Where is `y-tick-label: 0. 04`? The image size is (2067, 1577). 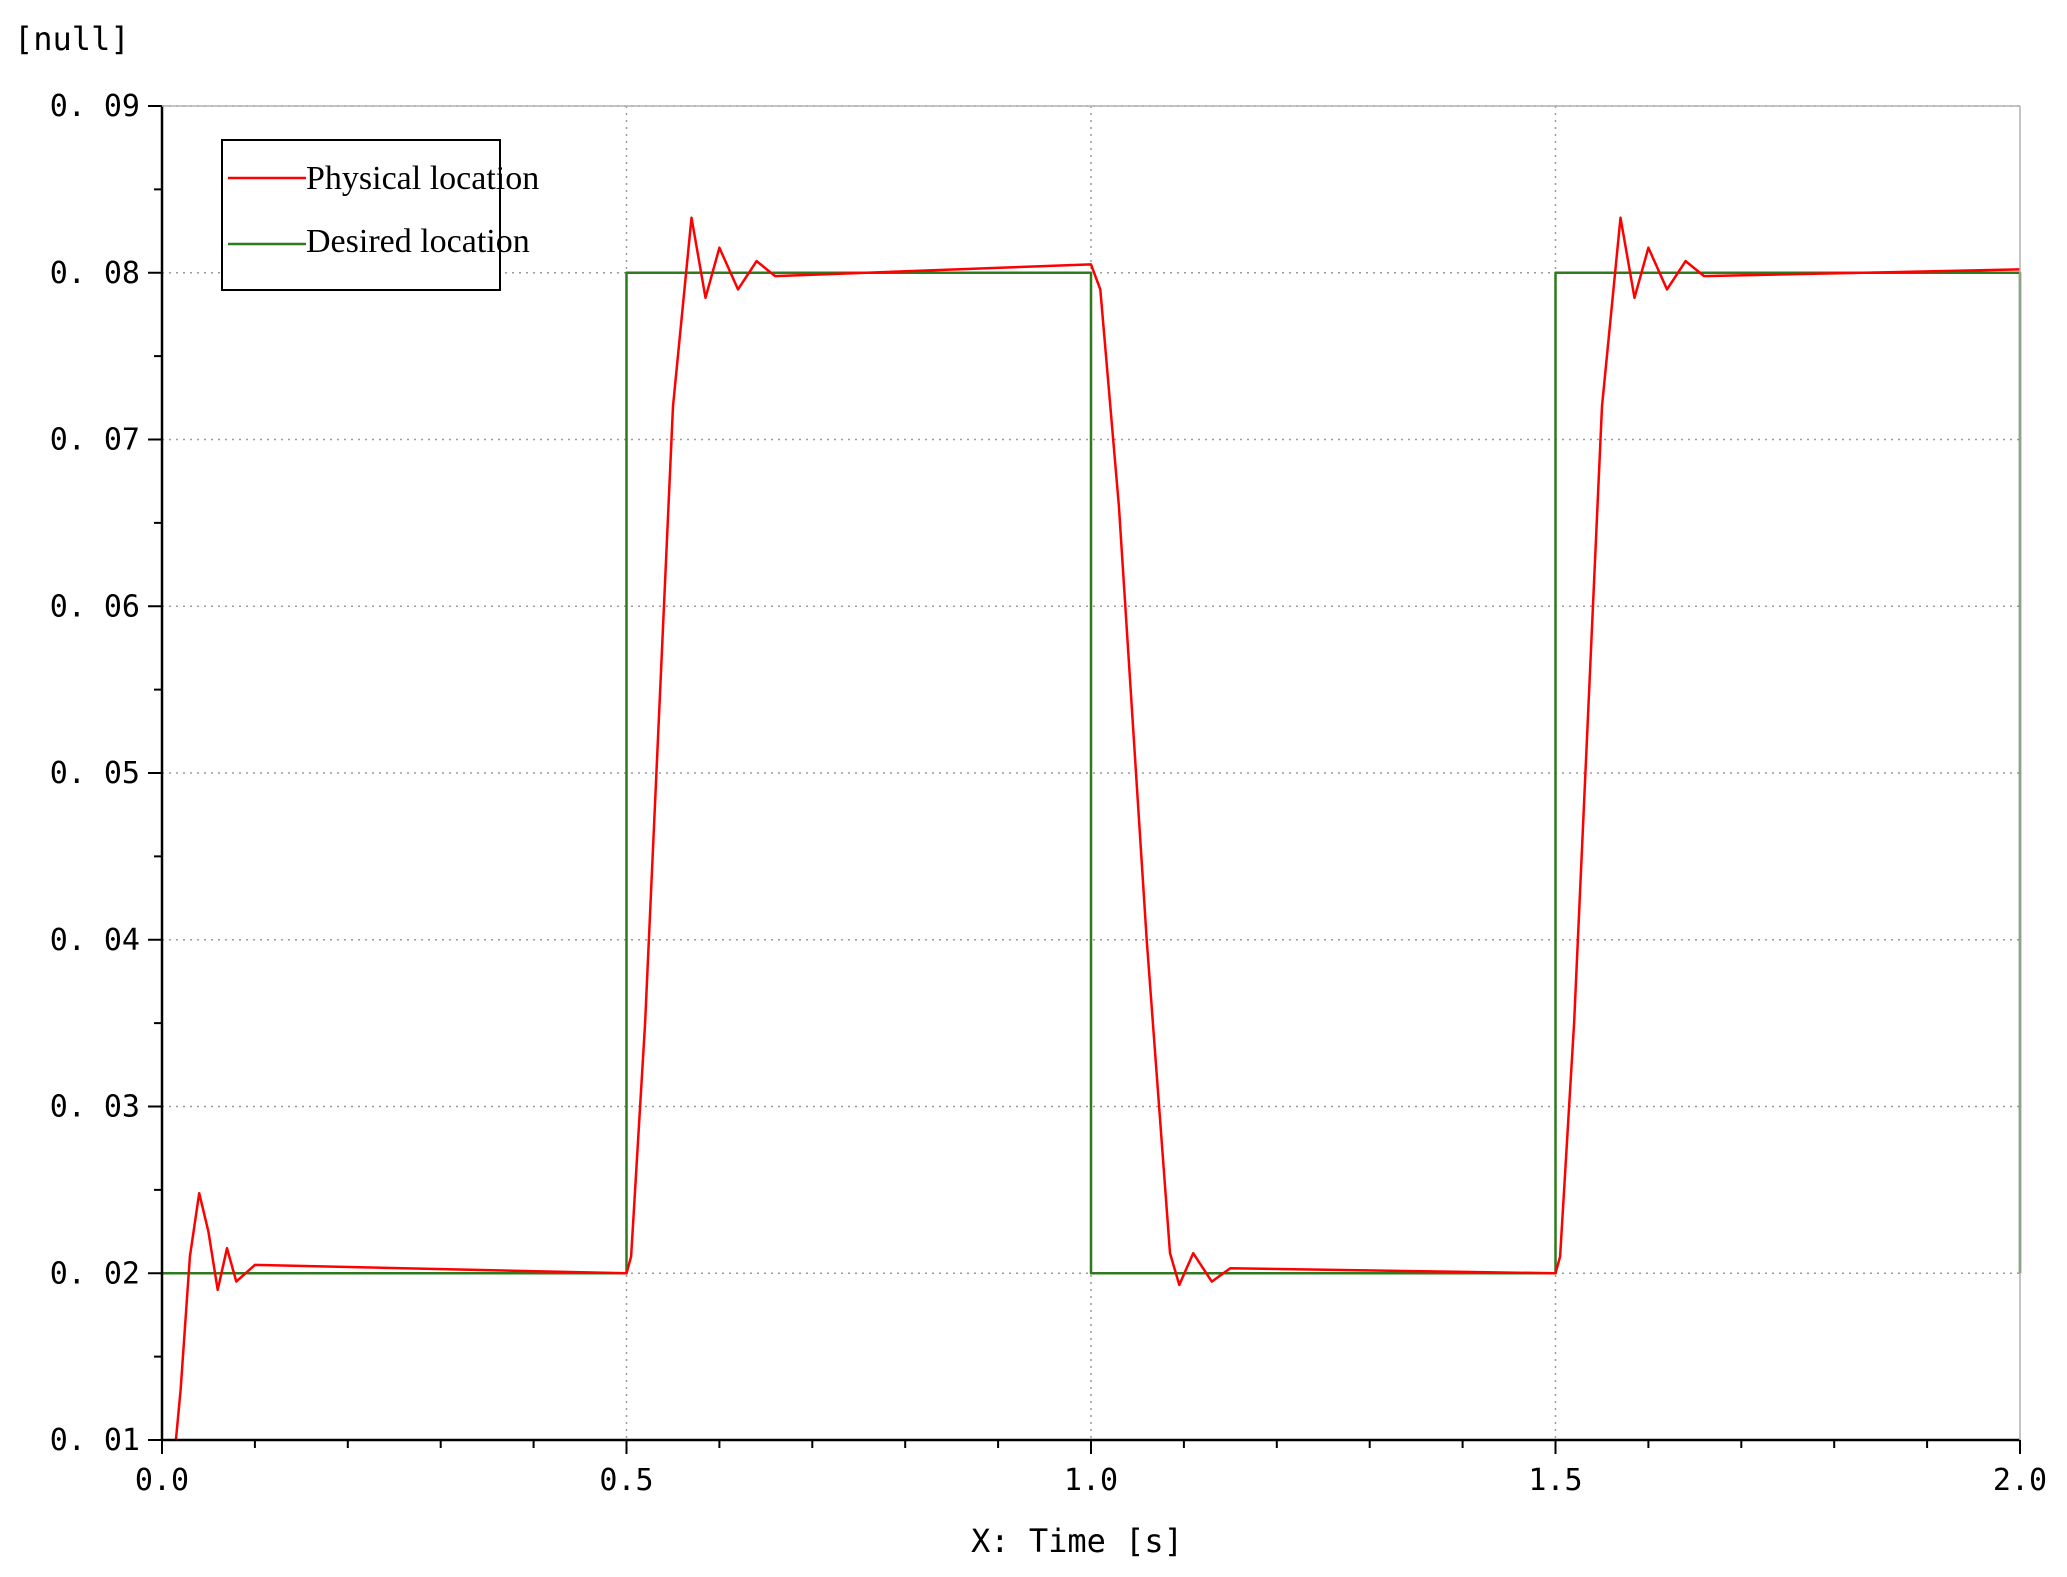 y-tick-label: 0. 04 is located at coordinates (95, 940).